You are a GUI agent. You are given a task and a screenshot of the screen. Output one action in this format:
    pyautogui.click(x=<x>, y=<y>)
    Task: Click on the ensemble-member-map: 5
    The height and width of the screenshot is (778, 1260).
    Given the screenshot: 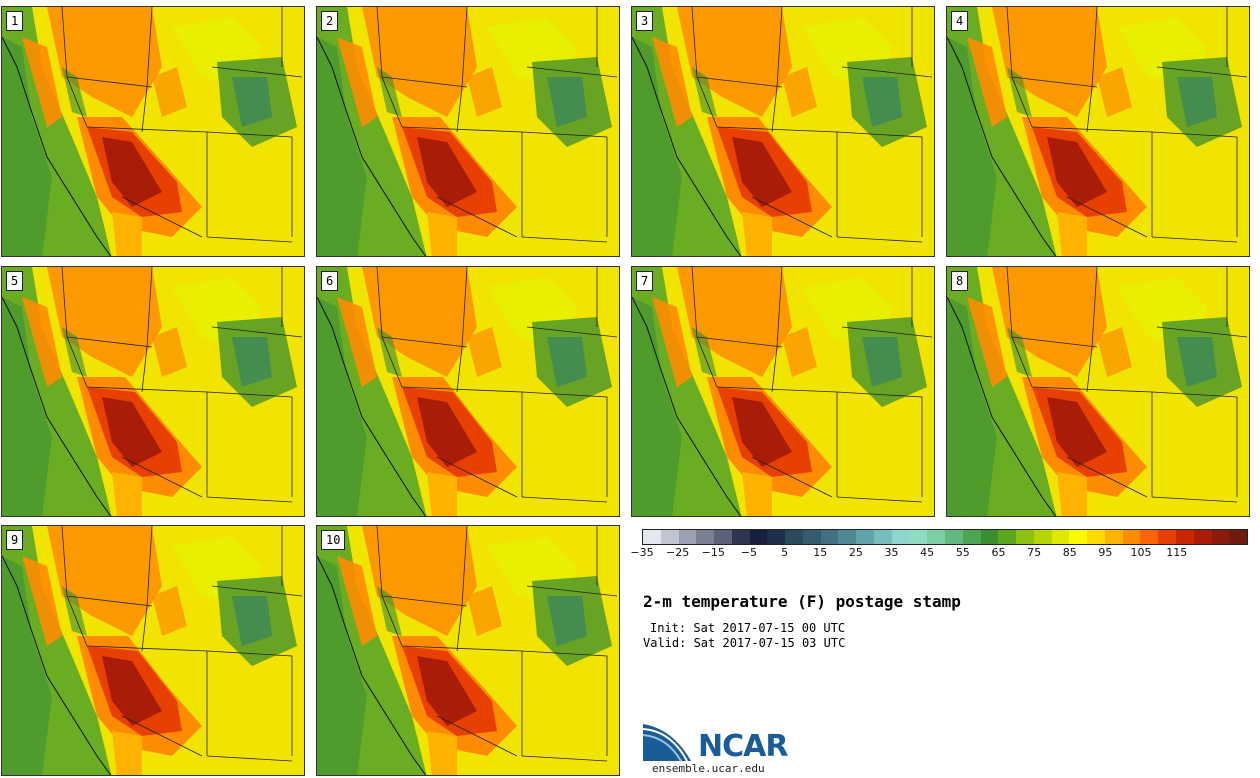 What is the action you would take?
    pyautogui.click(x=153, y=391)
    